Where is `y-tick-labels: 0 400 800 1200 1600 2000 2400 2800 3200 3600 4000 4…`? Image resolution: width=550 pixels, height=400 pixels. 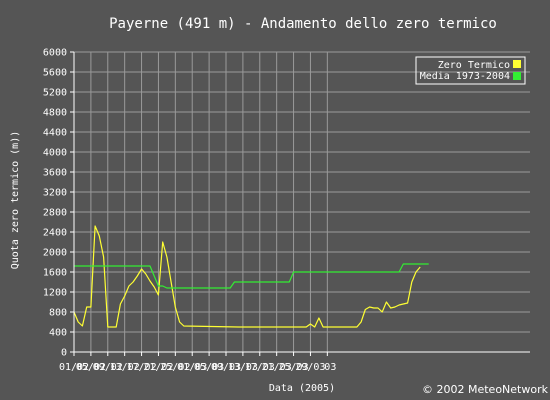
y-tick-labels: 0 400 800 1200 1600 2000 2400 2800 3200 3600 4000 4… is located at coordinates (55, 203).